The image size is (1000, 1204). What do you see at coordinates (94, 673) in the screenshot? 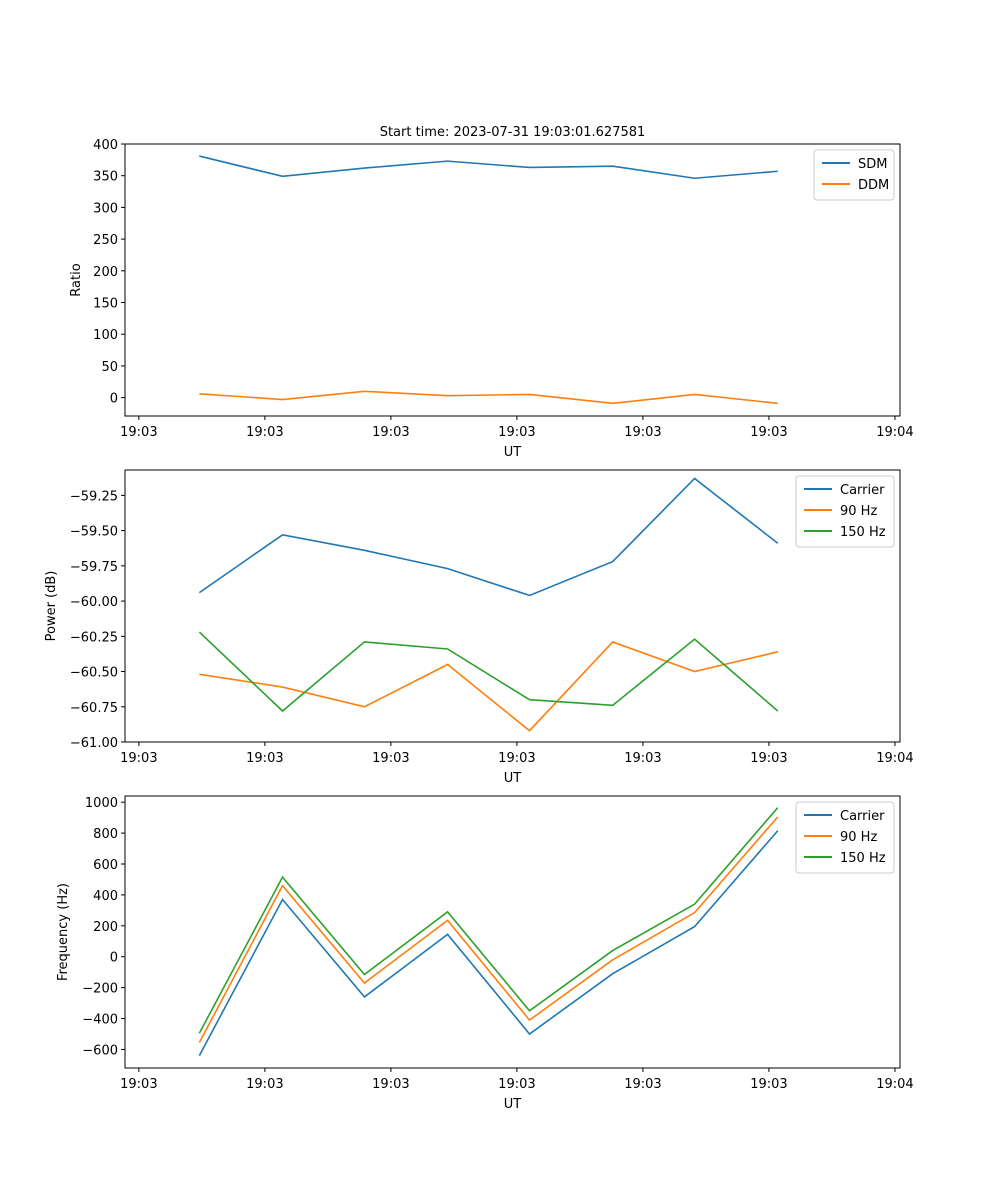
I see `y-tick-label: −60.50` at bounding box center [94, 673].